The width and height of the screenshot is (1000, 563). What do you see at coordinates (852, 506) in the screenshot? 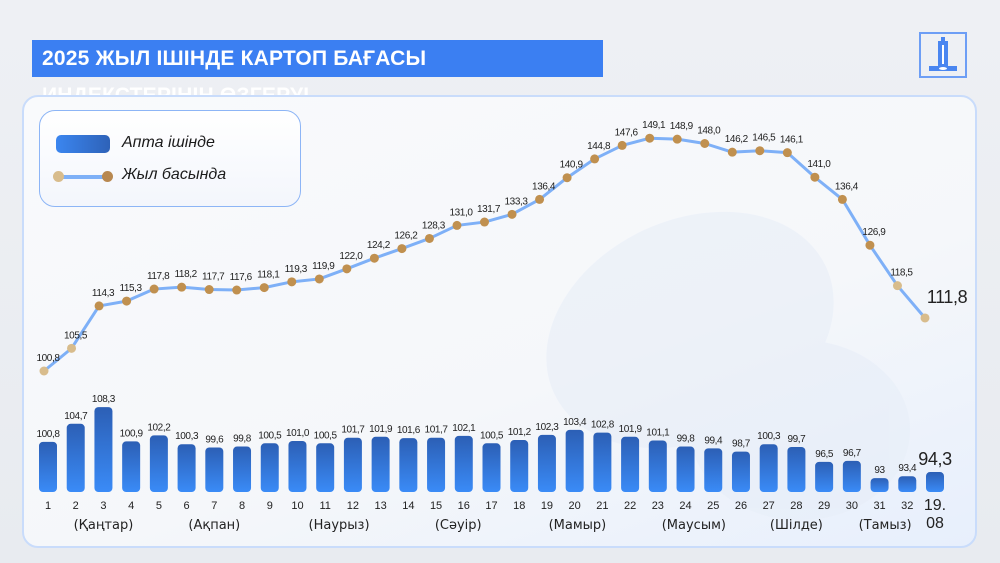
I see `x-tick-label: 30` at bounding box center [852, 506].